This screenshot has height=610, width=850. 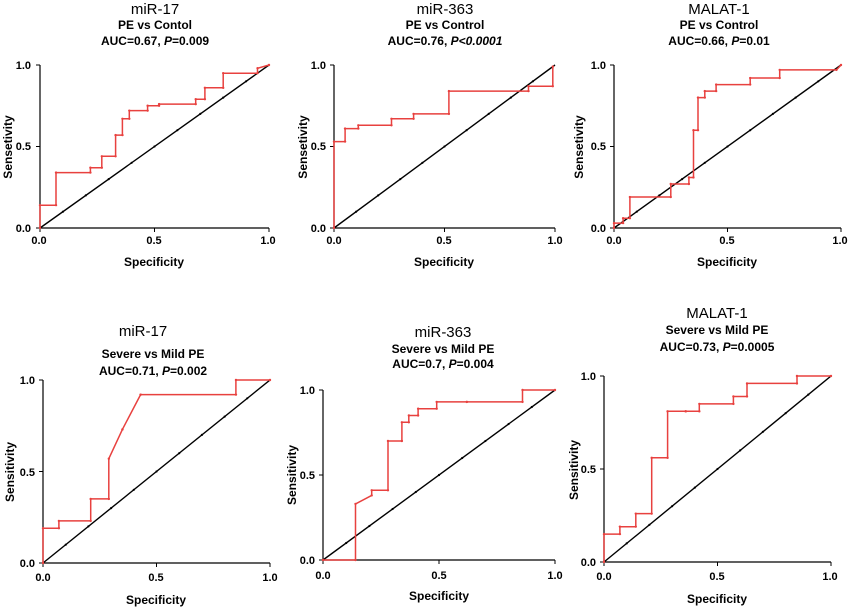 What do you see at coordinates (132, 41) in the screenshot?
I see `auc-prefix: AUC=0.67,` at bounding box center [132, 41].